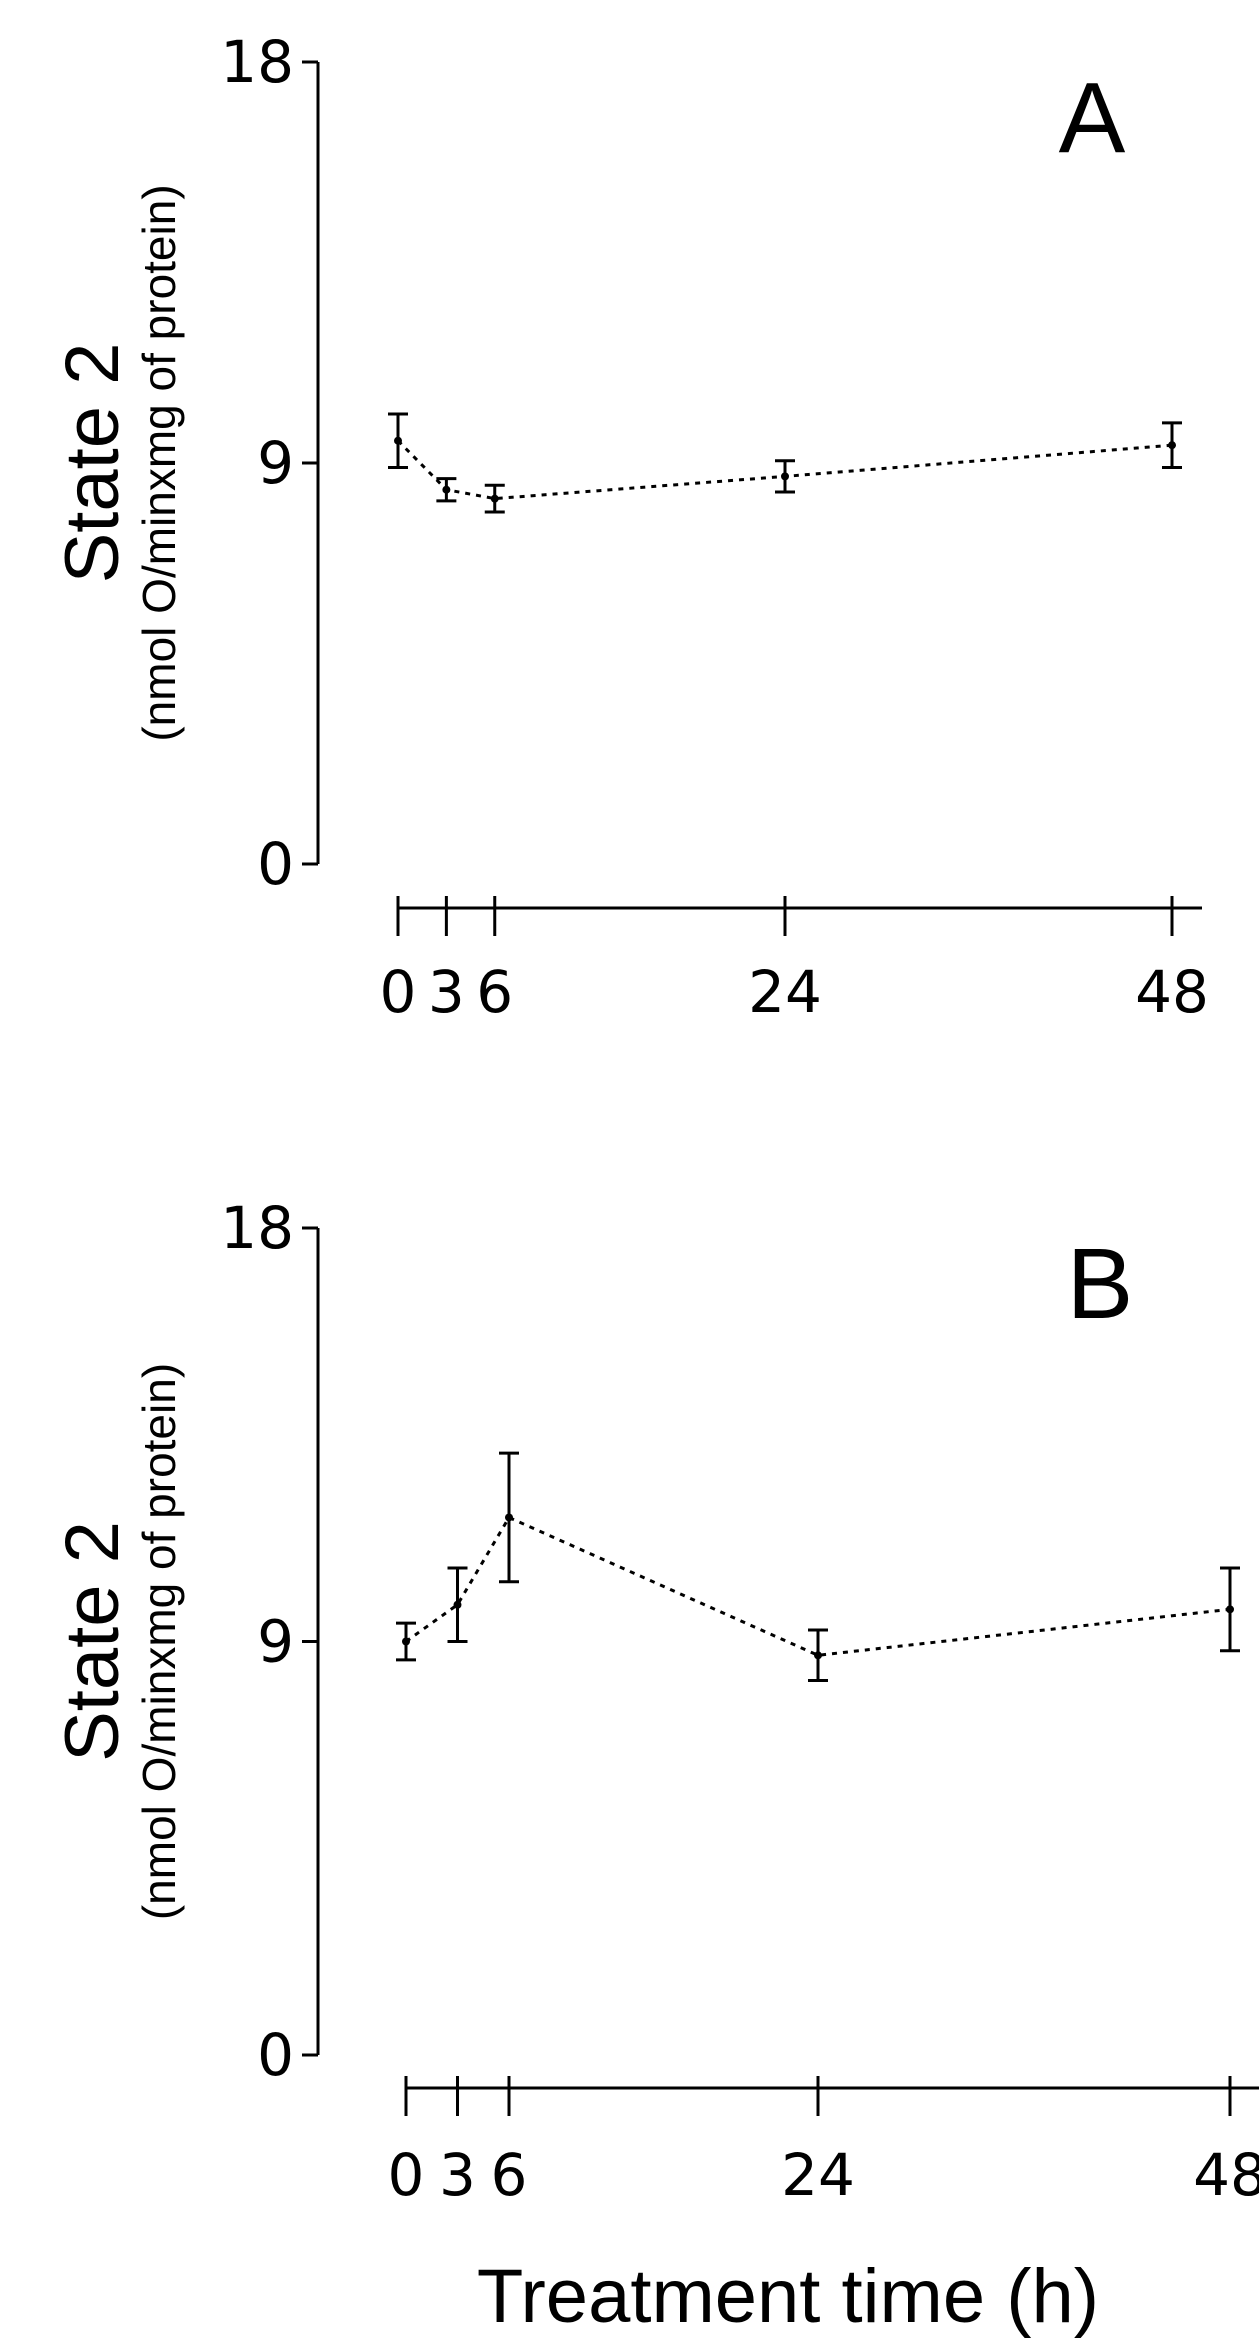 The width and height of the screenshot is (1259, 2350). What do you see at coordinates (1100, 1284) in the screenshot?
I see `panel-label: B` at bounding box center [1100, 1284].